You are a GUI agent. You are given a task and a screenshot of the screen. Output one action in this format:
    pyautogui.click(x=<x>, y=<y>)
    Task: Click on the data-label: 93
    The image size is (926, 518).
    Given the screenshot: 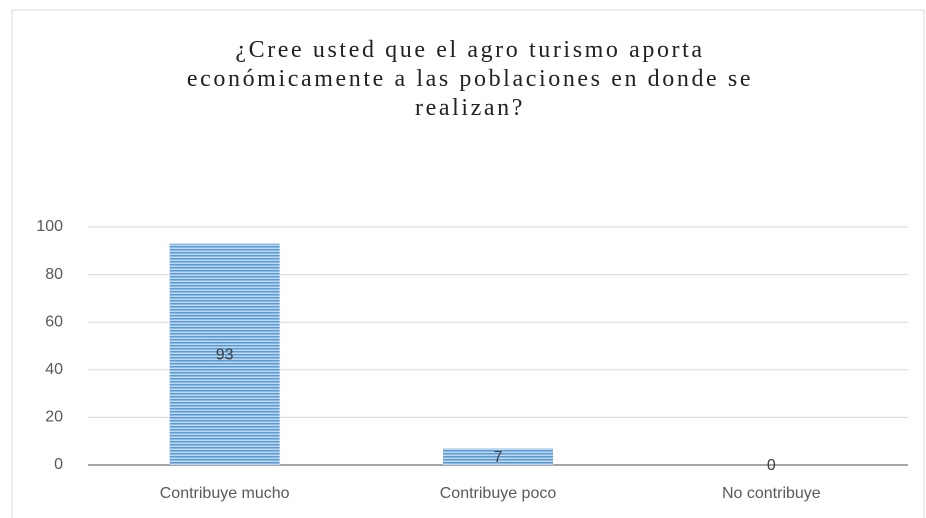 What is the action you would take?
    pyautogui.click(x=225, y=355)
    